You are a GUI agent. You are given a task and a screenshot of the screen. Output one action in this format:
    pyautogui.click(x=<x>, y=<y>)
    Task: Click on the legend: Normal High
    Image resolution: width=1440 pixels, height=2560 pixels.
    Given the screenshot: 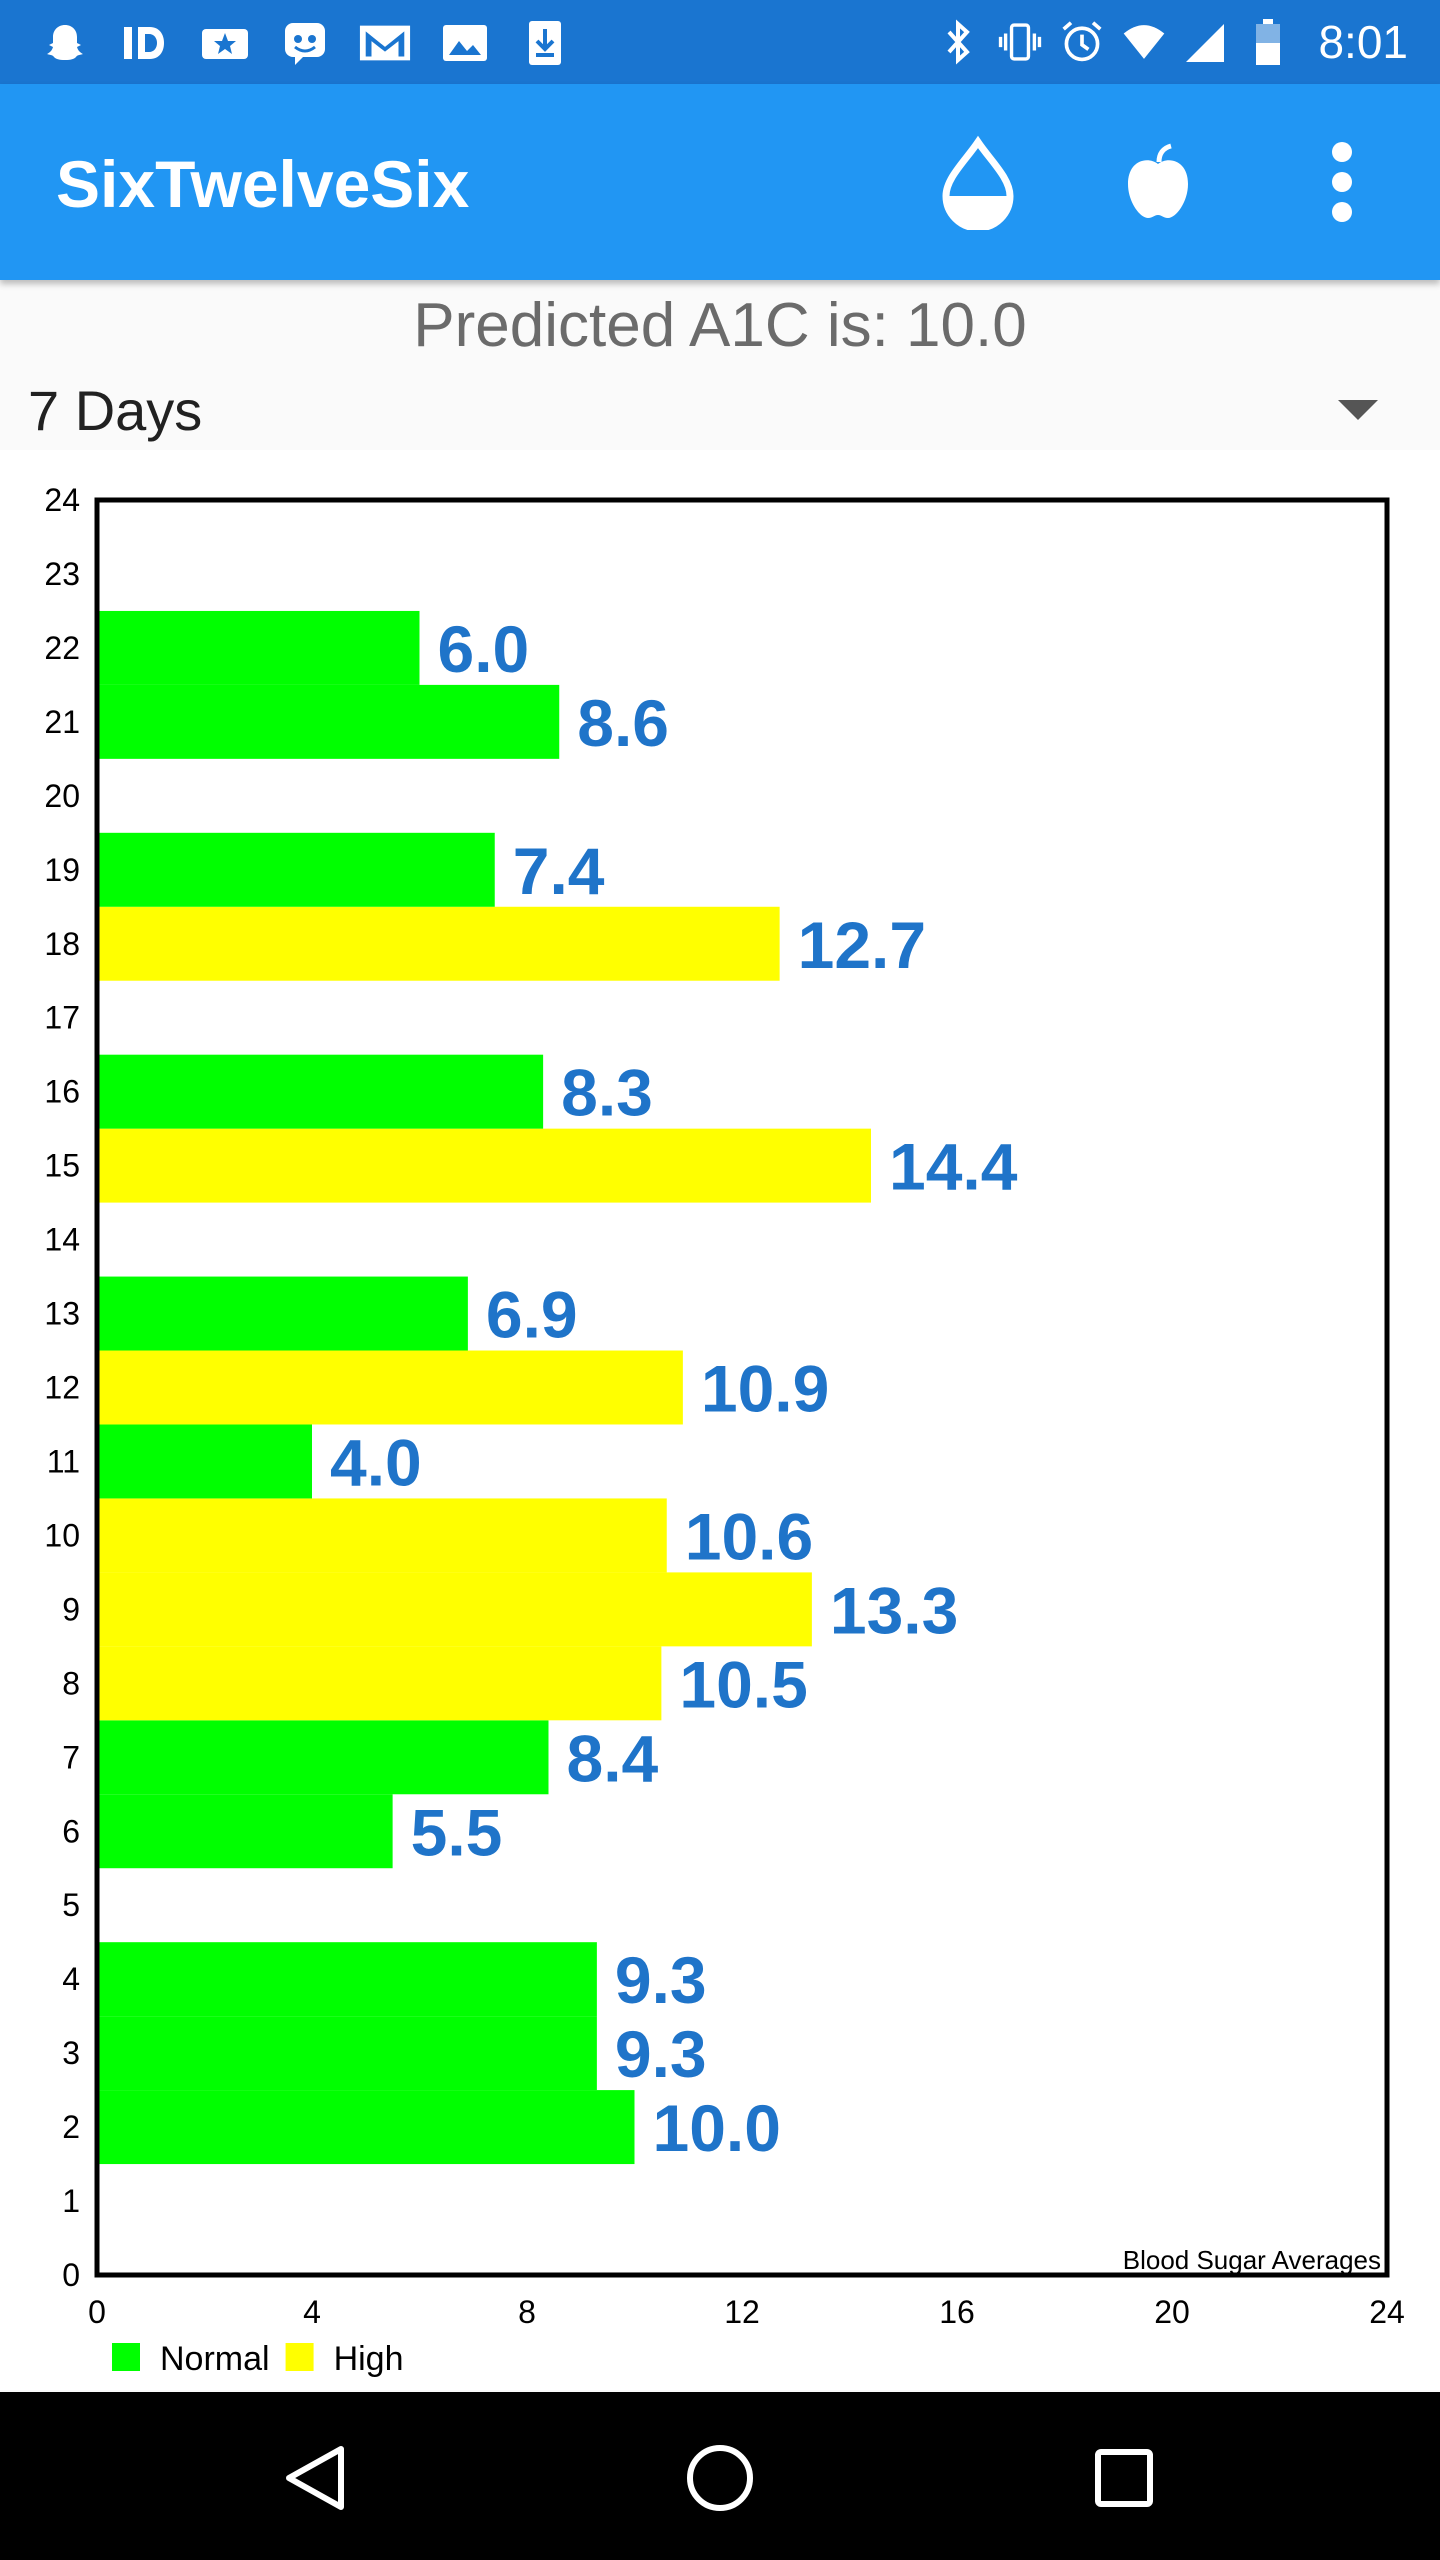 What is the action you would take?
    pyautogui.click(x=258, y=2359)
    